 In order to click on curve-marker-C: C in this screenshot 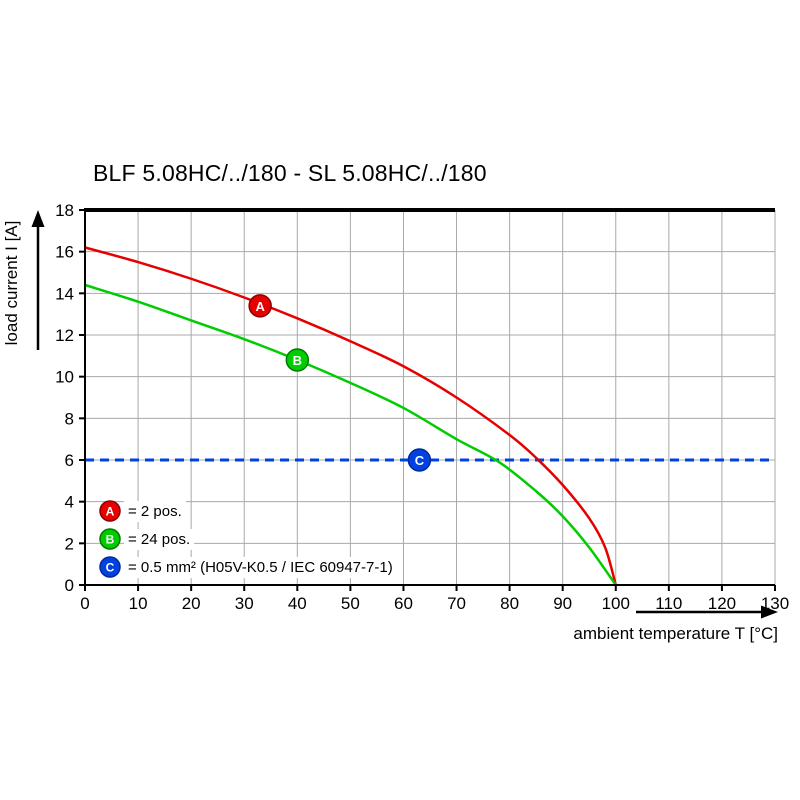, I will do `click(419, 460)`.